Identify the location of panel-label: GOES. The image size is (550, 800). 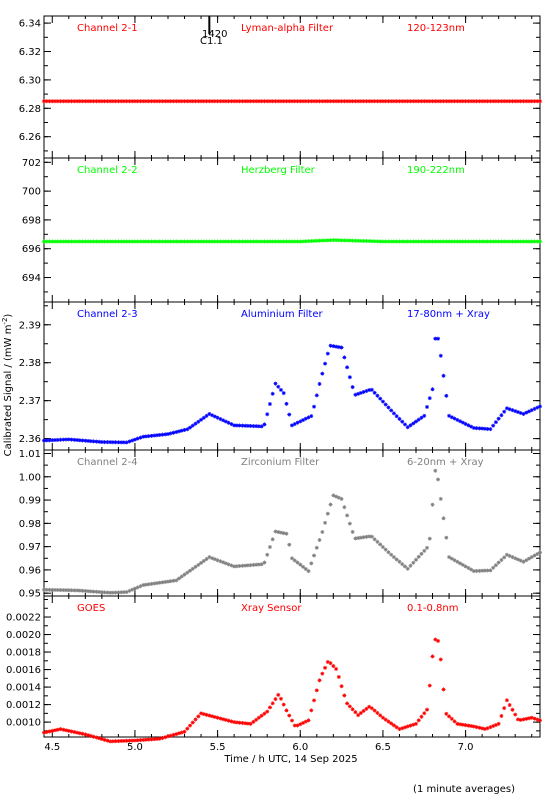
(91, 608).